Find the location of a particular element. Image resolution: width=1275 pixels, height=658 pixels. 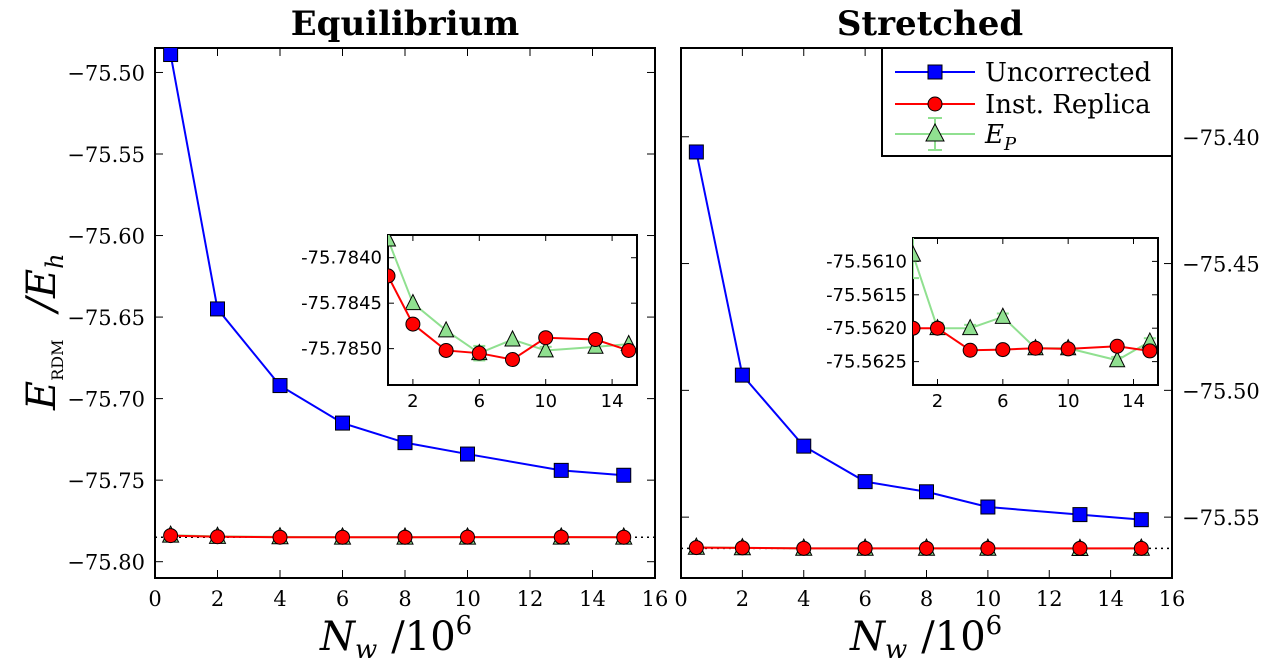

y-tick-label: −75.70 is located at coordinates (106, 400).